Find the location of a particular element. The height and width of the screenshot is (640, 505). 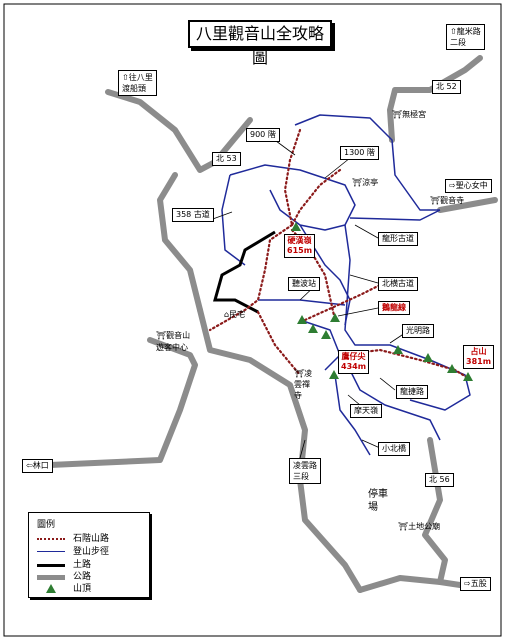

label-guangming: 光明路 is located at coordinates (418, 331).